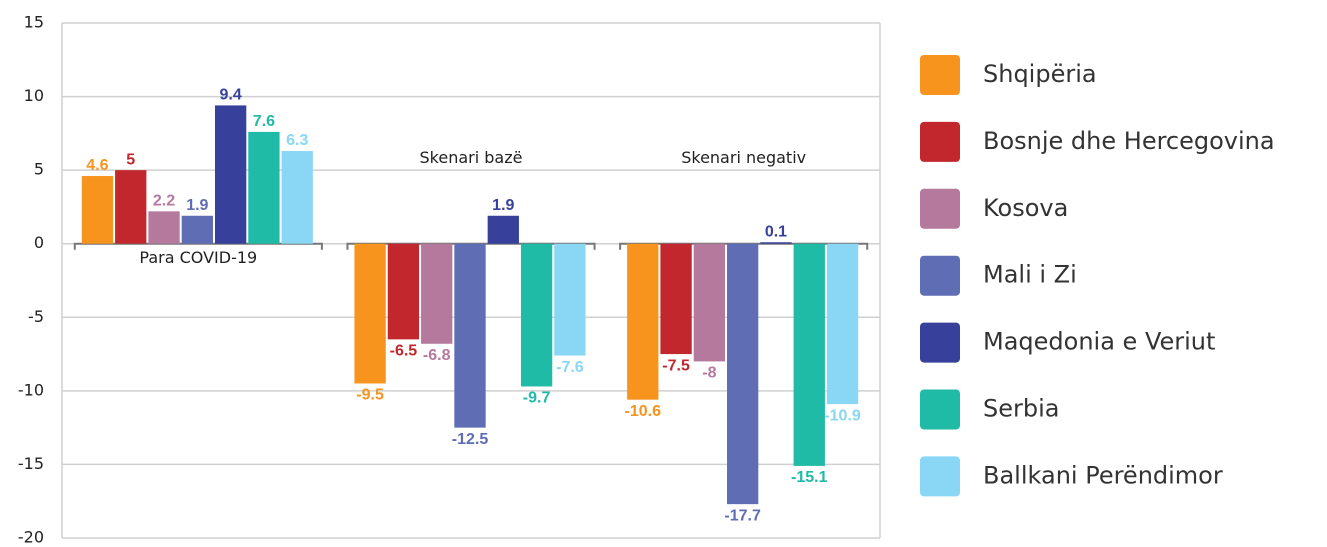 The width and height of the screenshot is (1327, 547). Describe the element at coordinates (743, 157) in the screenshot. I see `category-label: Skenari negativ` at that location.